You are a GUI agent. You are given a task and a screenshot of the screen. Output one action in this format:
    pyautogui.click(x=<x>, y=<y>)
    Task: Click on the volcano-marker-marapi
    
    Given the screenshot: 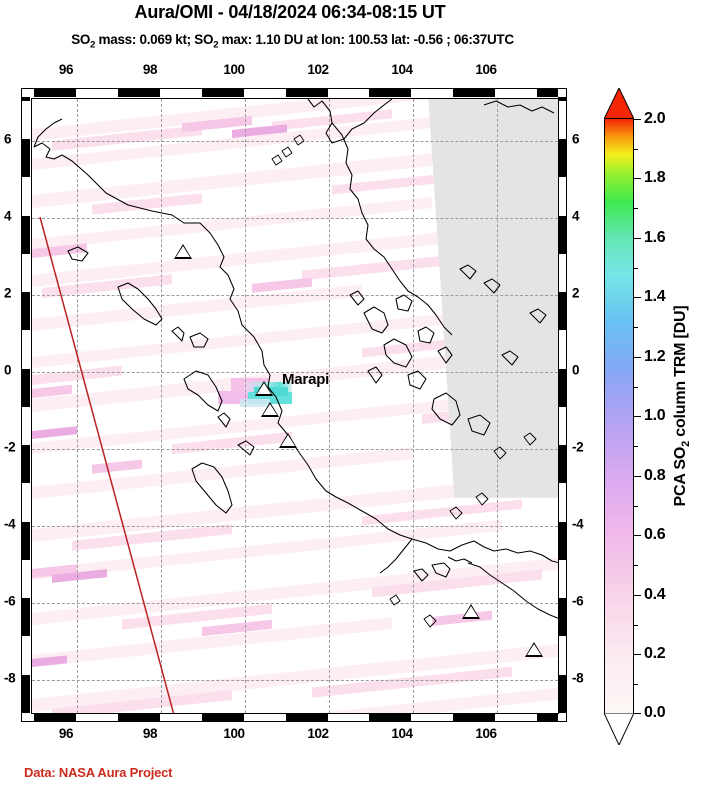 What is the action you would take?
    pyautogui.click(x=264, y=388)
    